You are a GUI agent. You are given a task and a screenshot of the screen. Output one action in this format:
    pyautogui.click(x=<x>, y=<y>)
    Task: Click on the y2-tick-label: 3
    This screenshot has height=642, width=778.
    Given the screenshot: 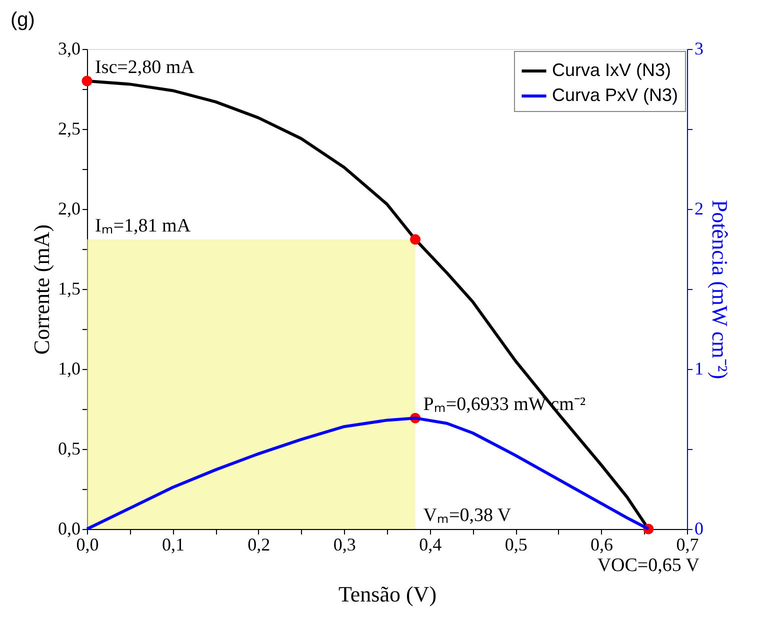 What is the action you would take?
    pyautogui.click(x=699, y=48)
    